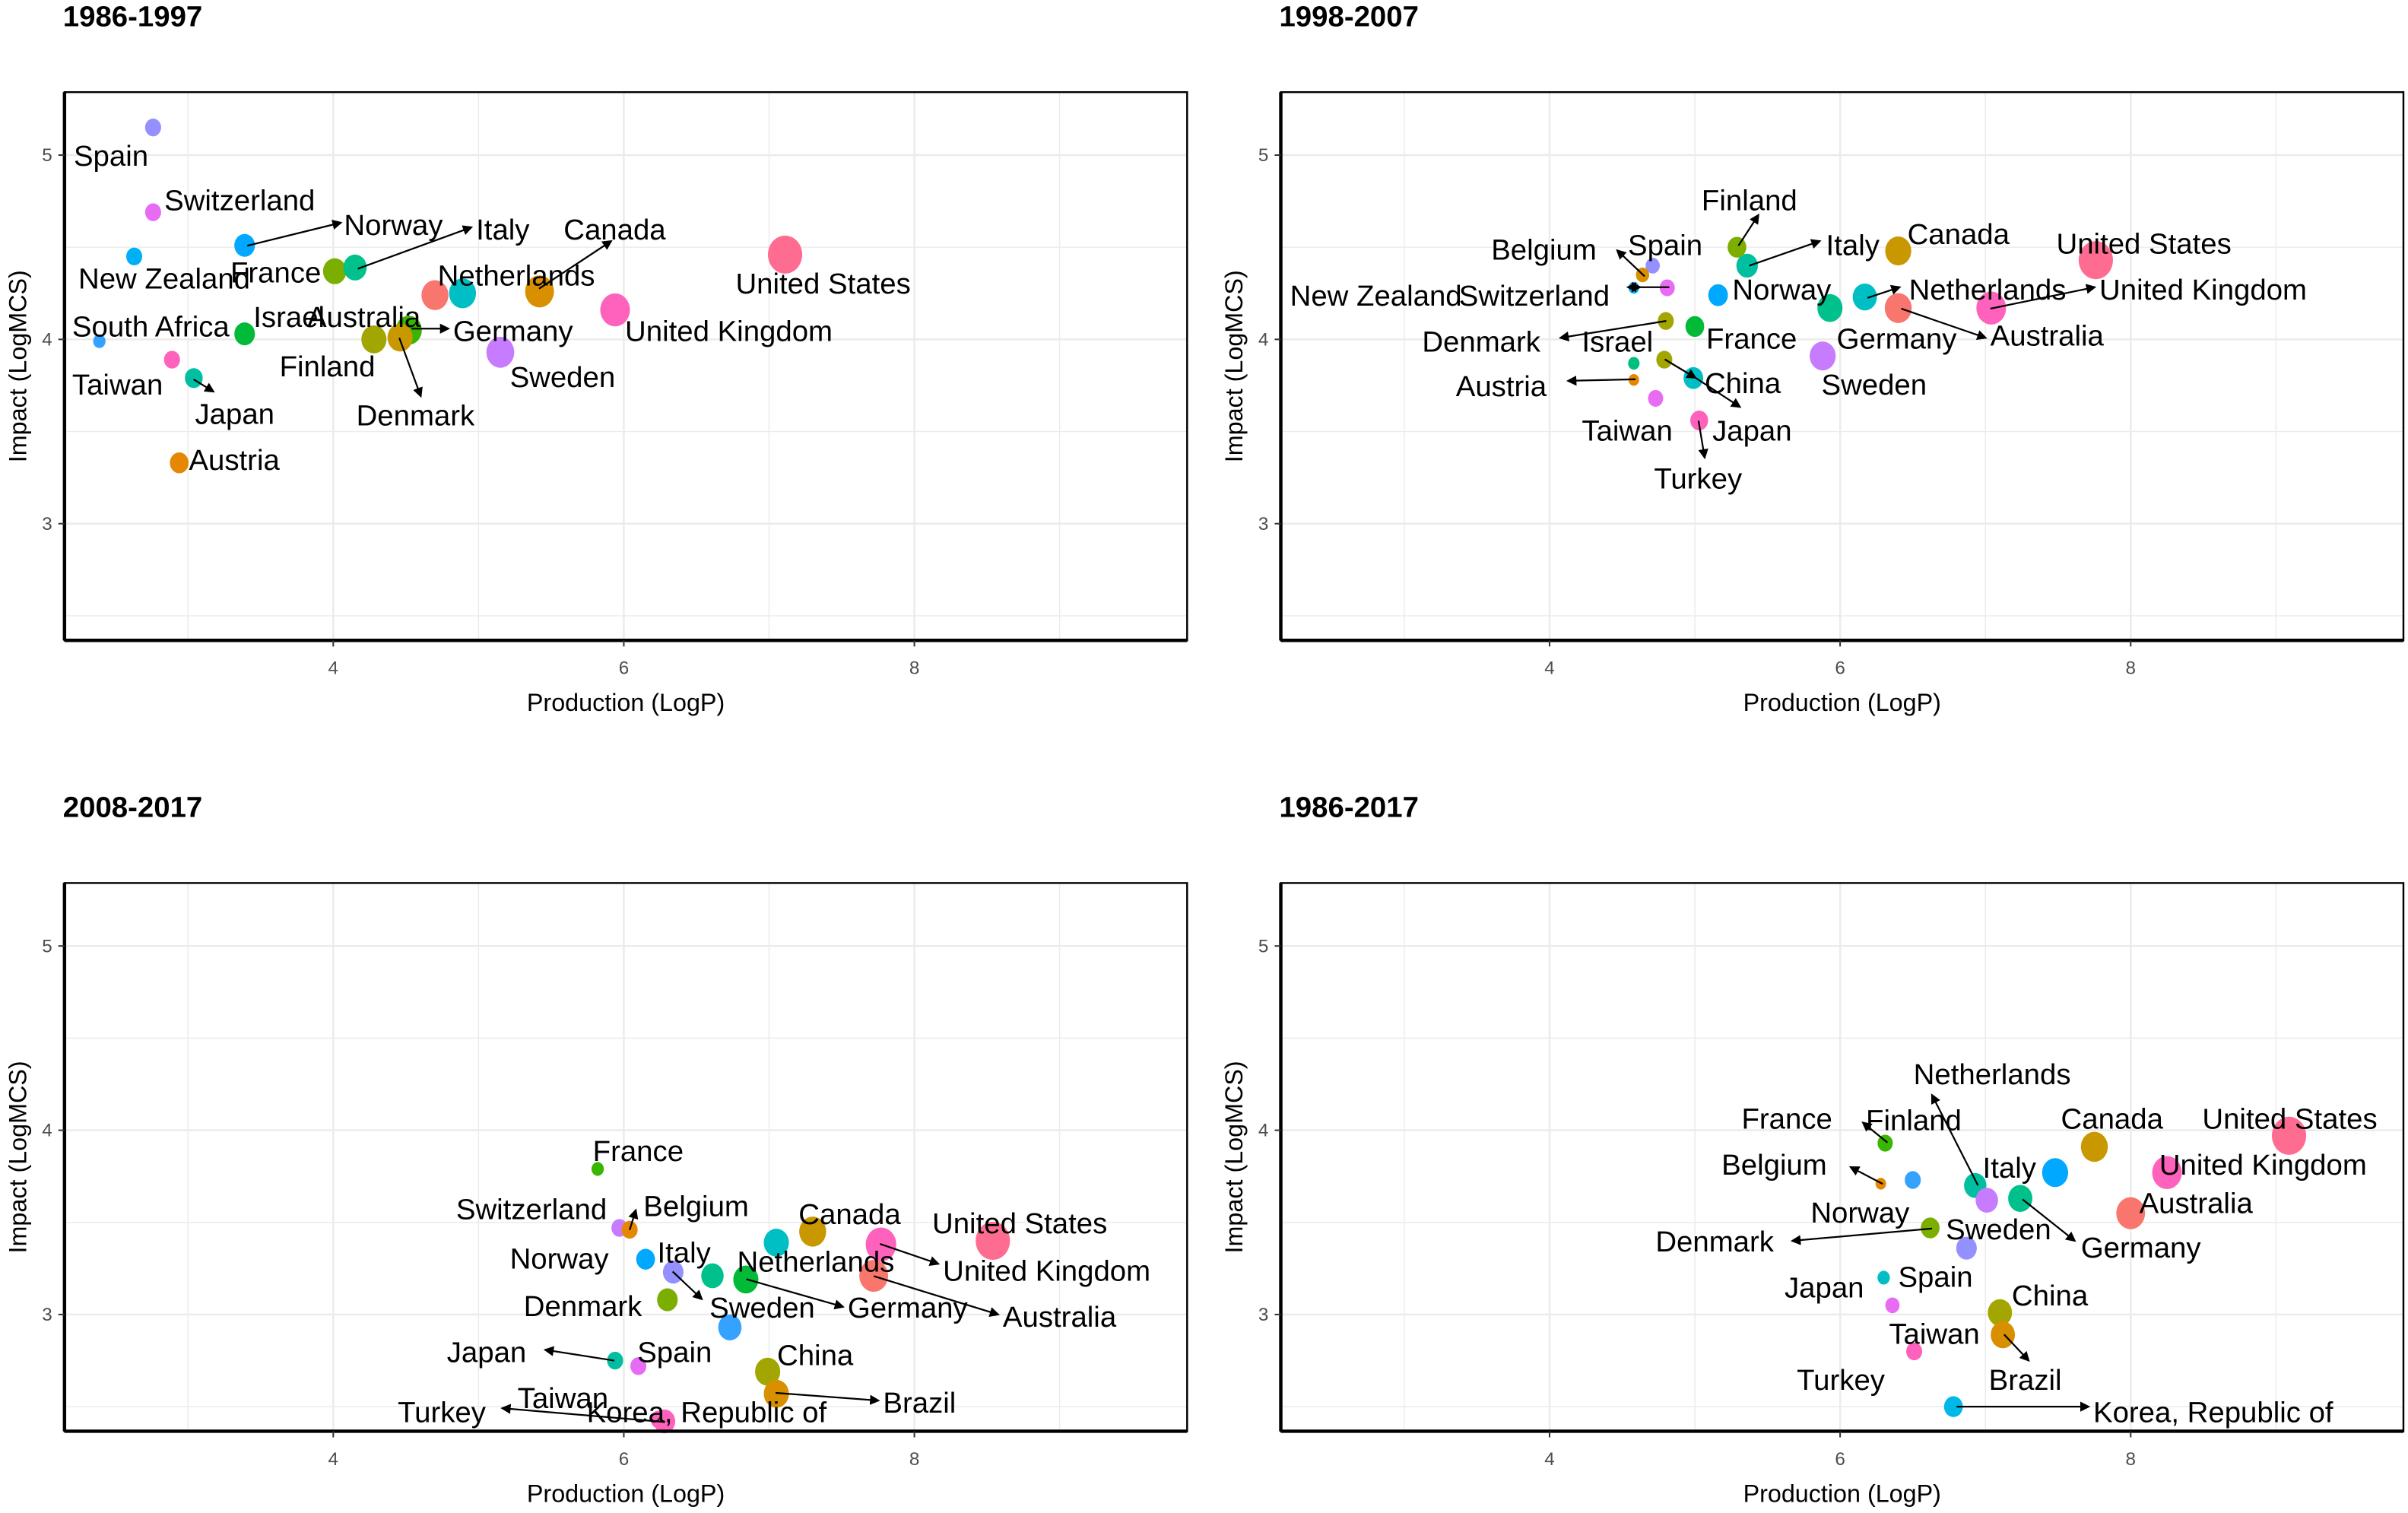 This screenshot has height=1513, width=2408. Describe the element at coordinates (1992, 1074) in the screenshot. I see `point-label: Netherlands` at that location.